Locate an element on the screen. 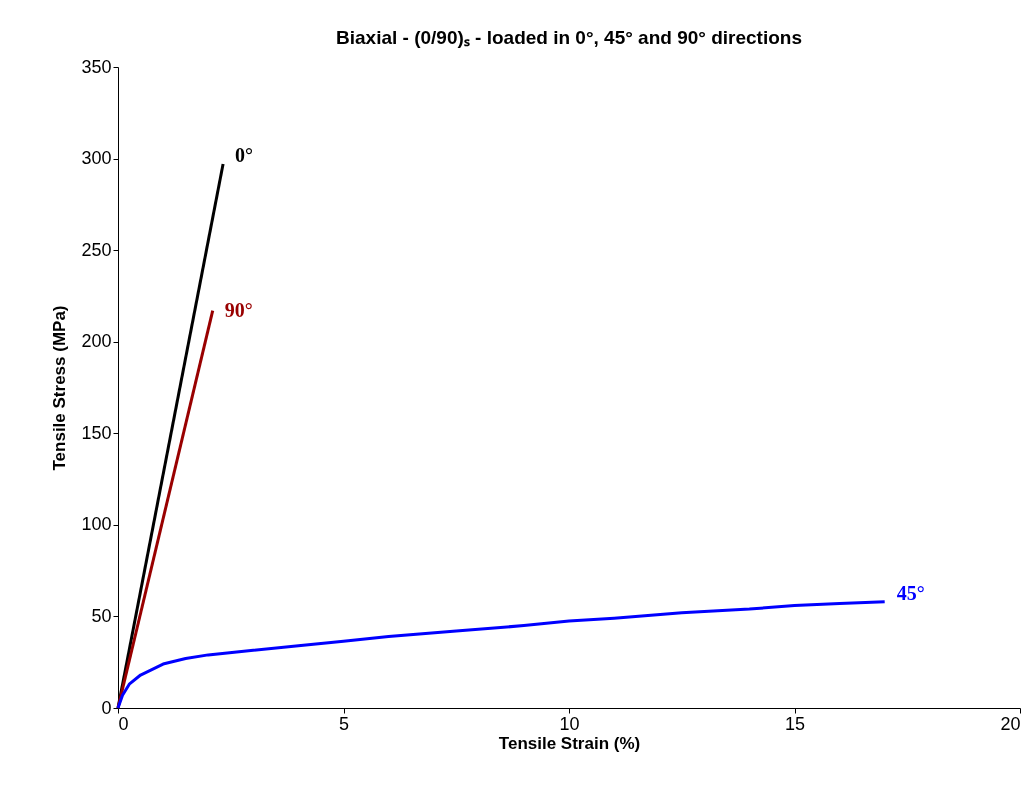 The width and height of the screenshot is (1036, 785). y-tick-label: 300 is located at coordinates (96, 158).